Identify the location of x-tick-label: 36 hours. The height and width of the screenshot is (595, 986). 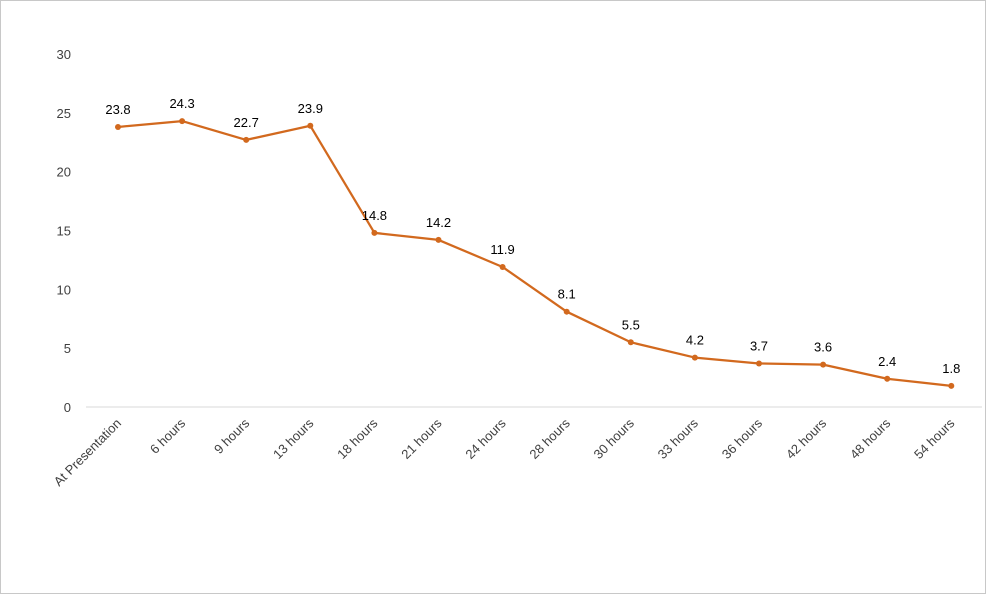
(742, 438).